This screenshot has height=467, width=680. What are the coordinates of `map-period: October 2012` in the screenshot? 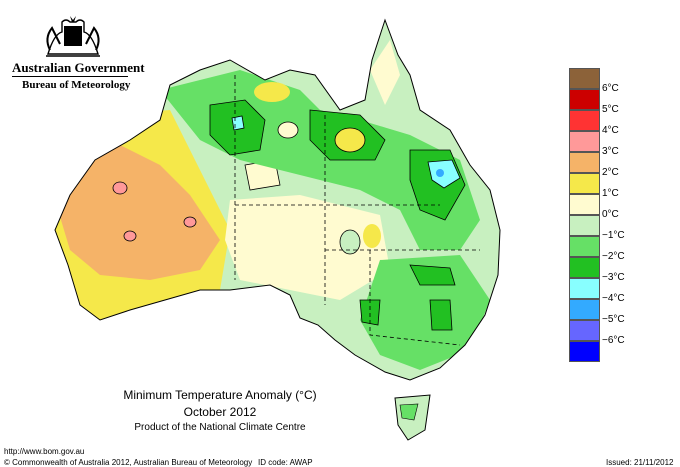 It's located at (220, 412).